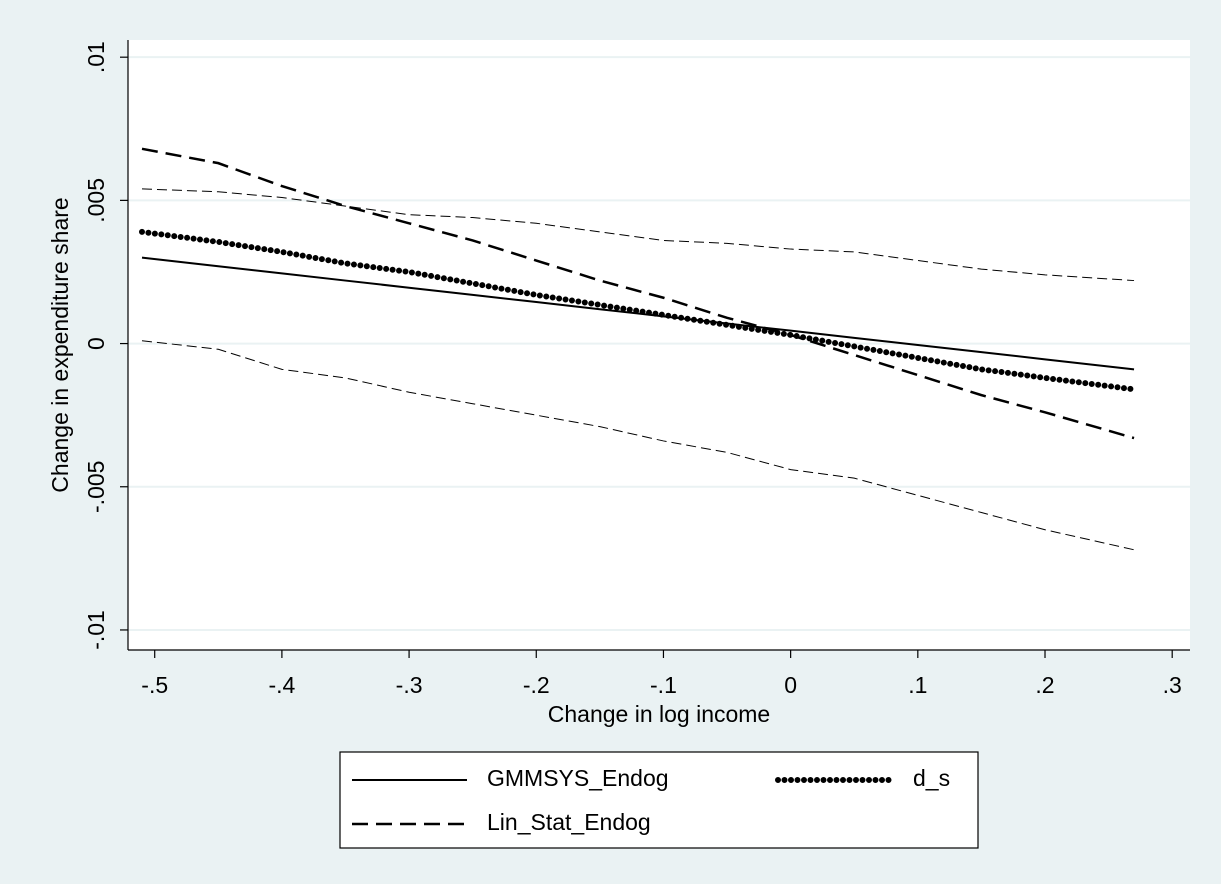 The width and height of the screenshot is (1221, 884). What do you see at coordinates (1172, 685) in the screenshot?
I see `x-tick-label: .3` at bounding box center [1172, 685].